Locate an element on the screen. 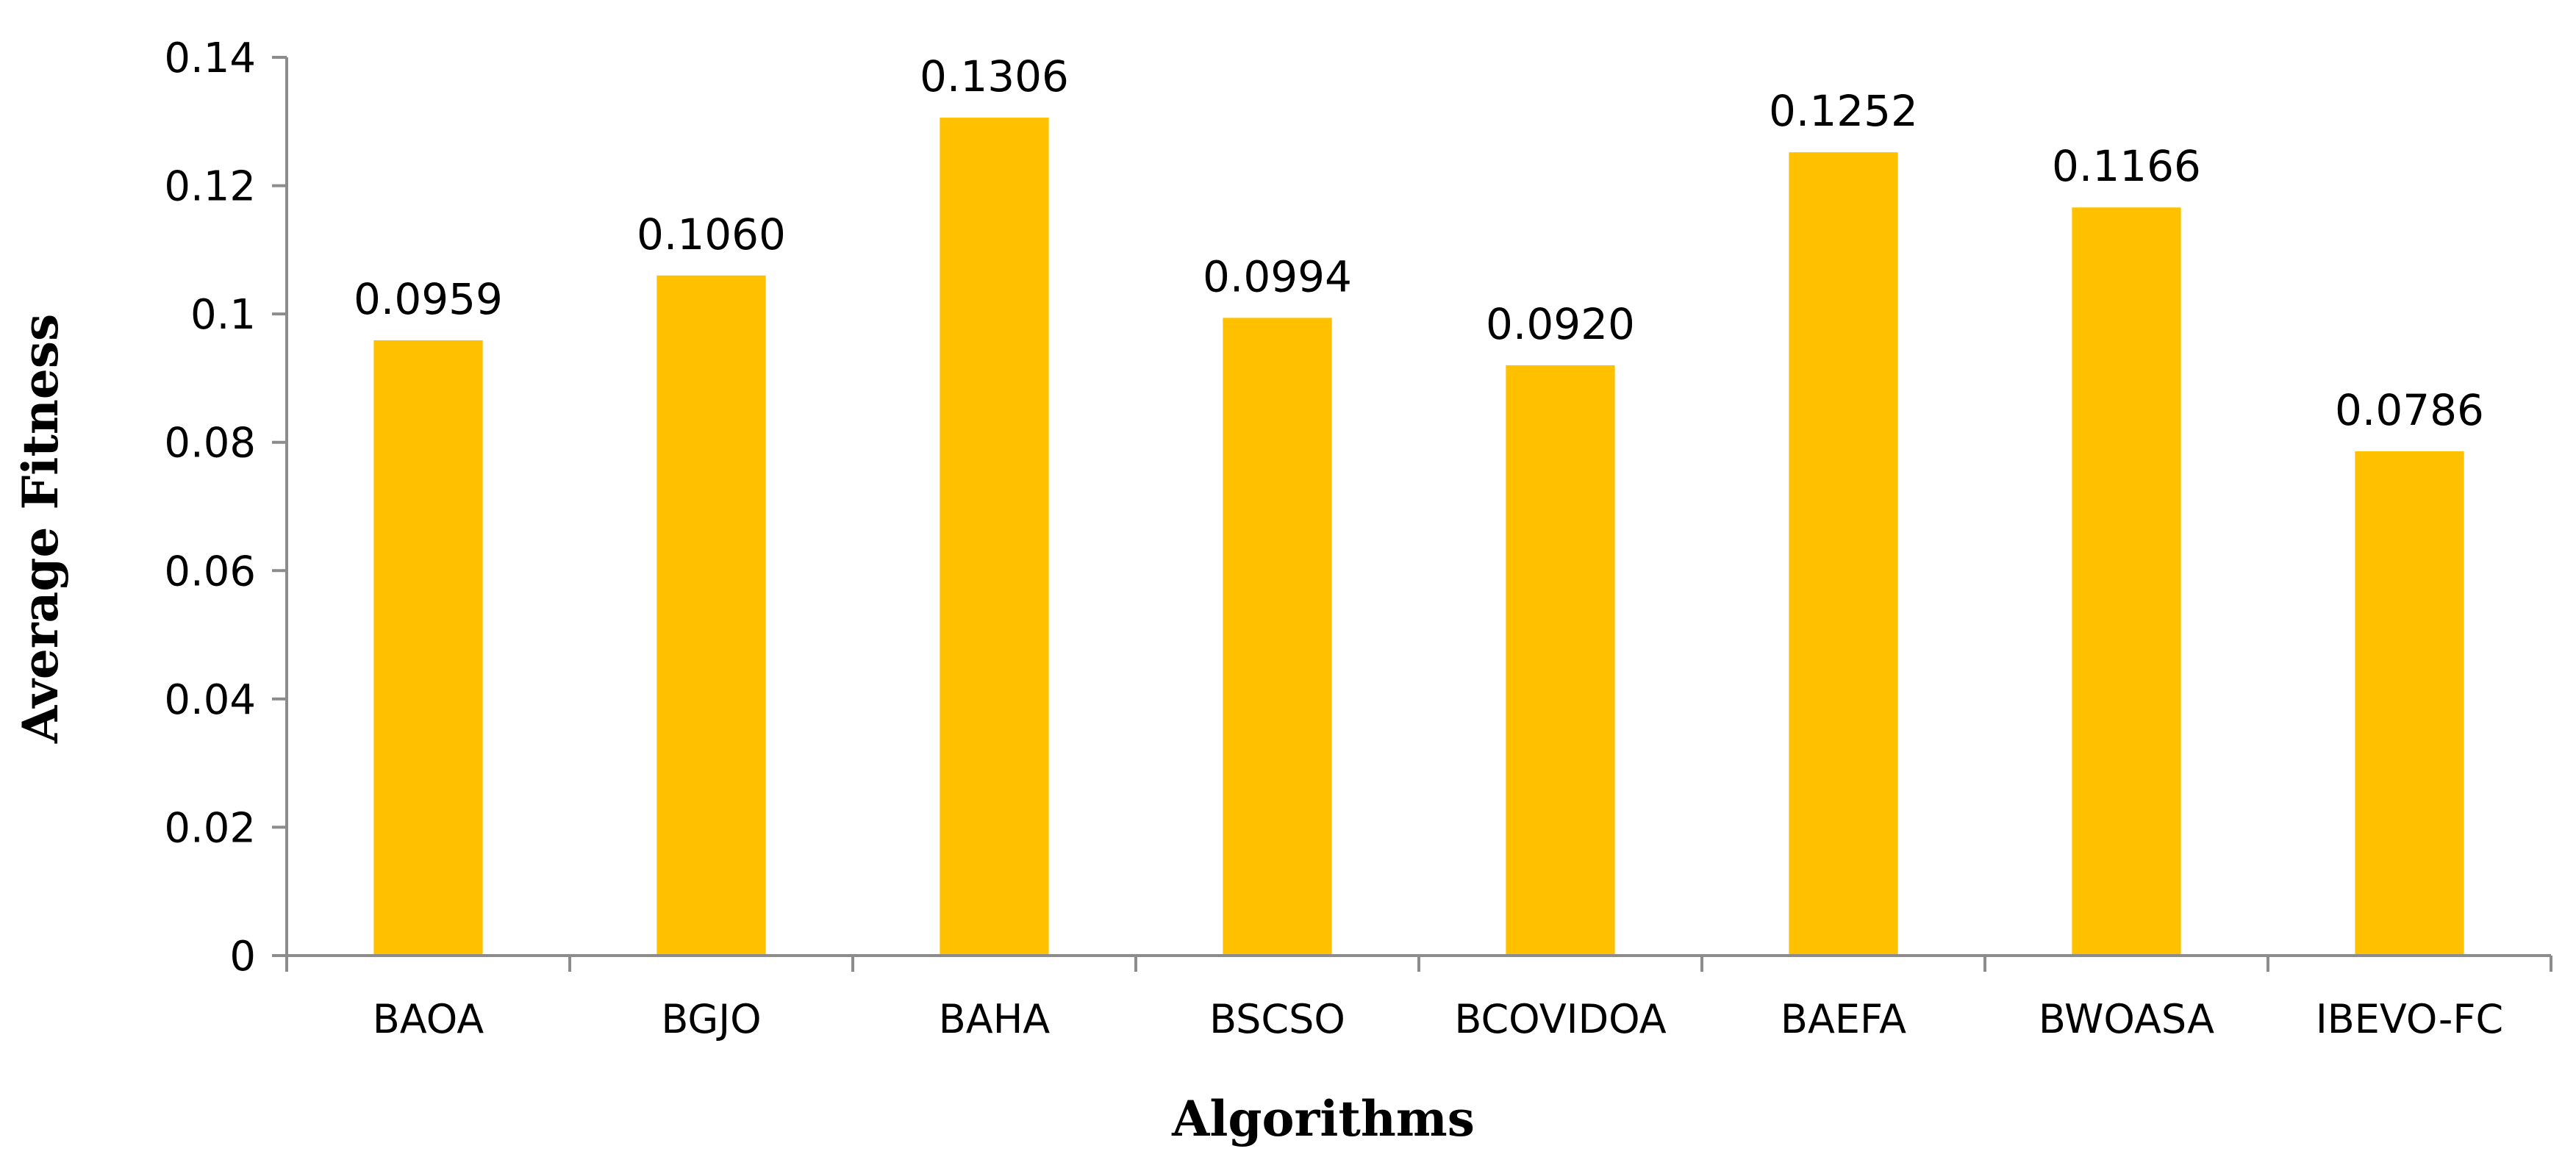 Image resolution: width=2576 pixels, height=1168 pixels. x-category-label: BSCSO is located at coordinates (1277, 1019).